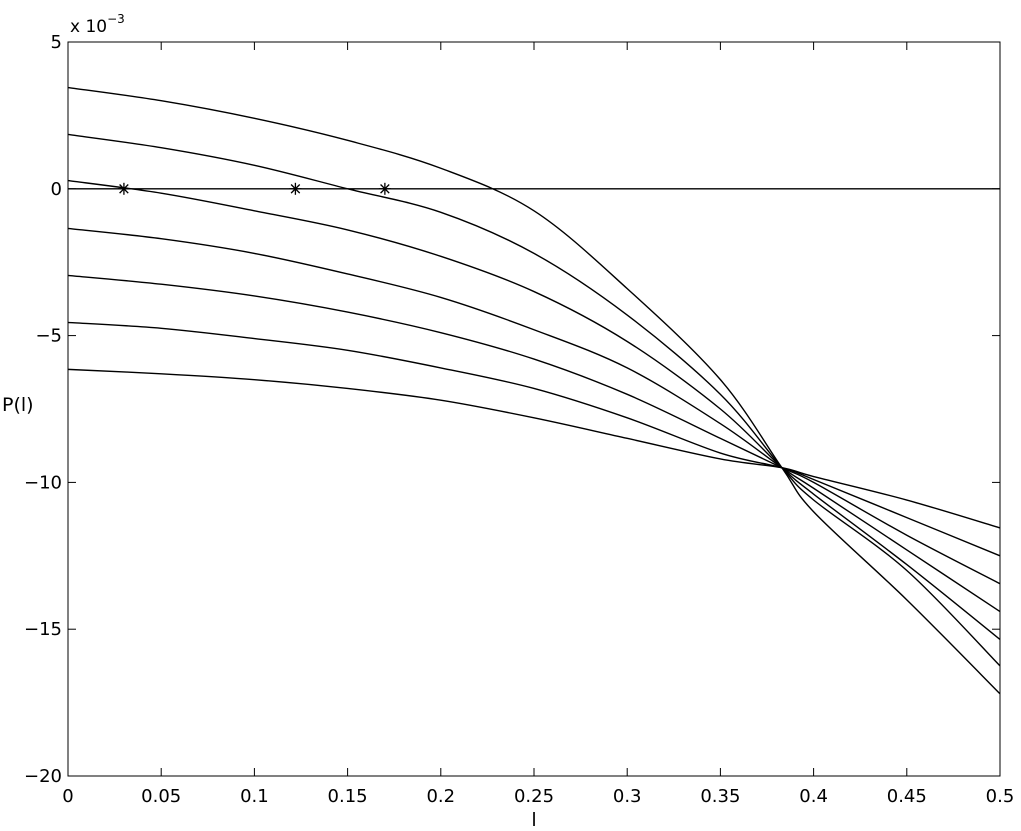  Describe the element at coordinates (48, 336) in the screenshot. I see `y-tick-label: −5` at that location.